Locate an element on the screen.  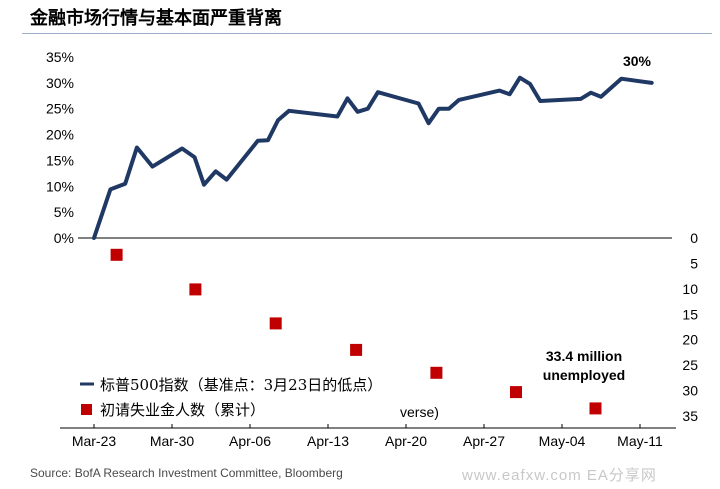
annotation-reverse-fragment: verse) is located at coordinates (419, 412).